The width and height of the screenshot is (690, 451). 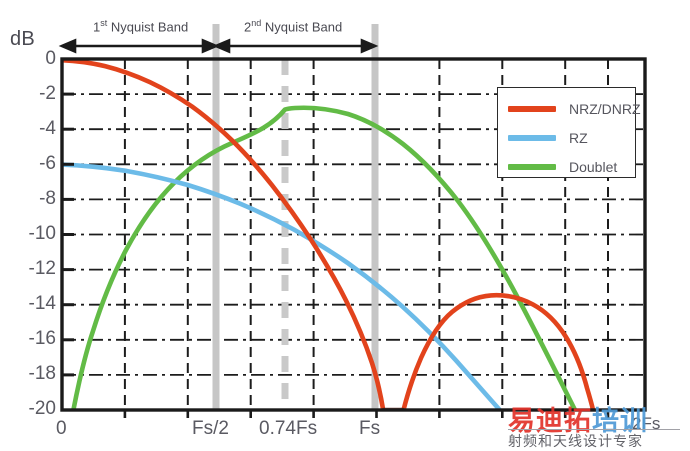 I want to click on x-tick-fs: Fs, so click(x=370, y=428).